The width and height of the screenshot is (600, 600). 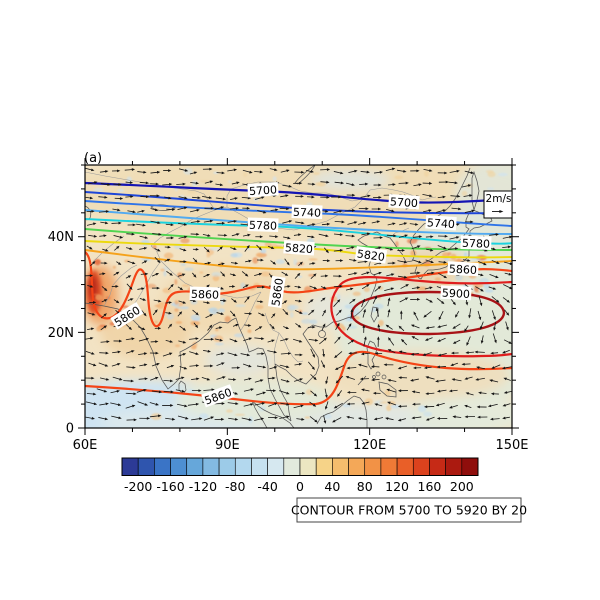 I want to click on ref-vector-arrowhead, so click(x=501, y=211).